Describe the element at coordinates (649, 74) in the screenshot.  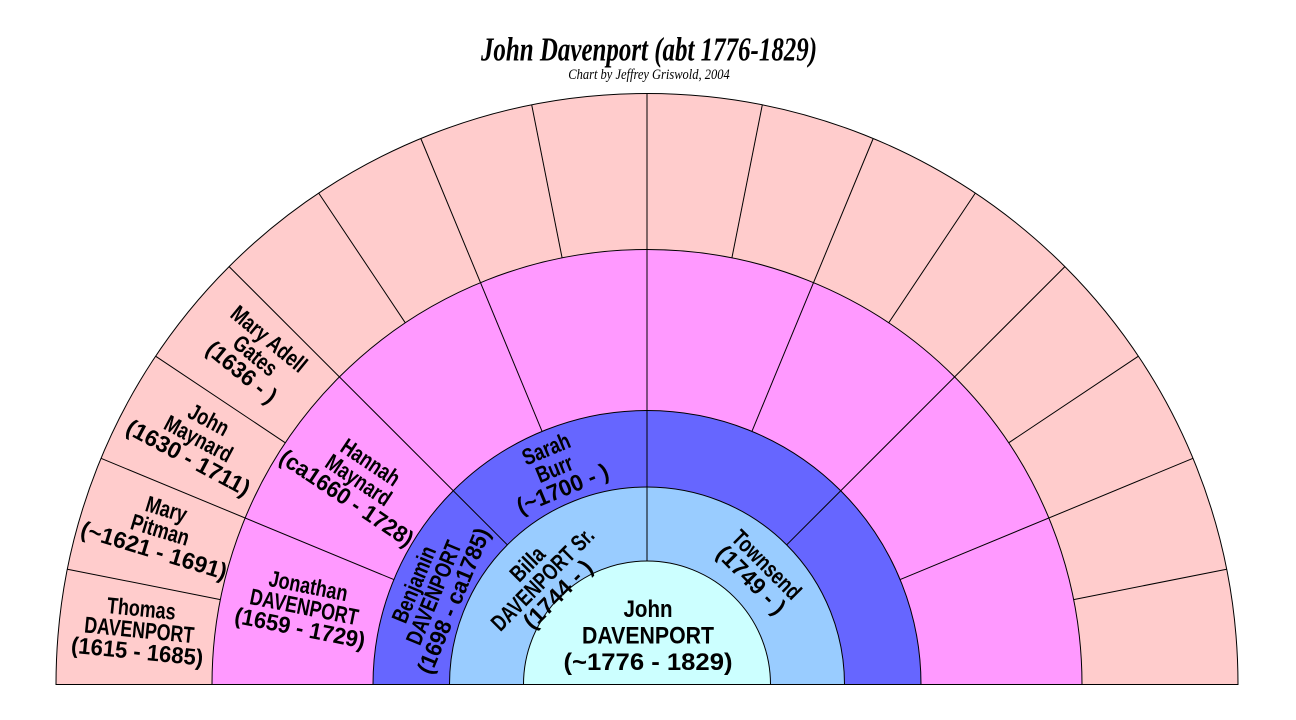
I see `svg-text:Chart by Jeffrey Griswold, 200: Chart by Jeffrey Griswold, 2004` at that location.